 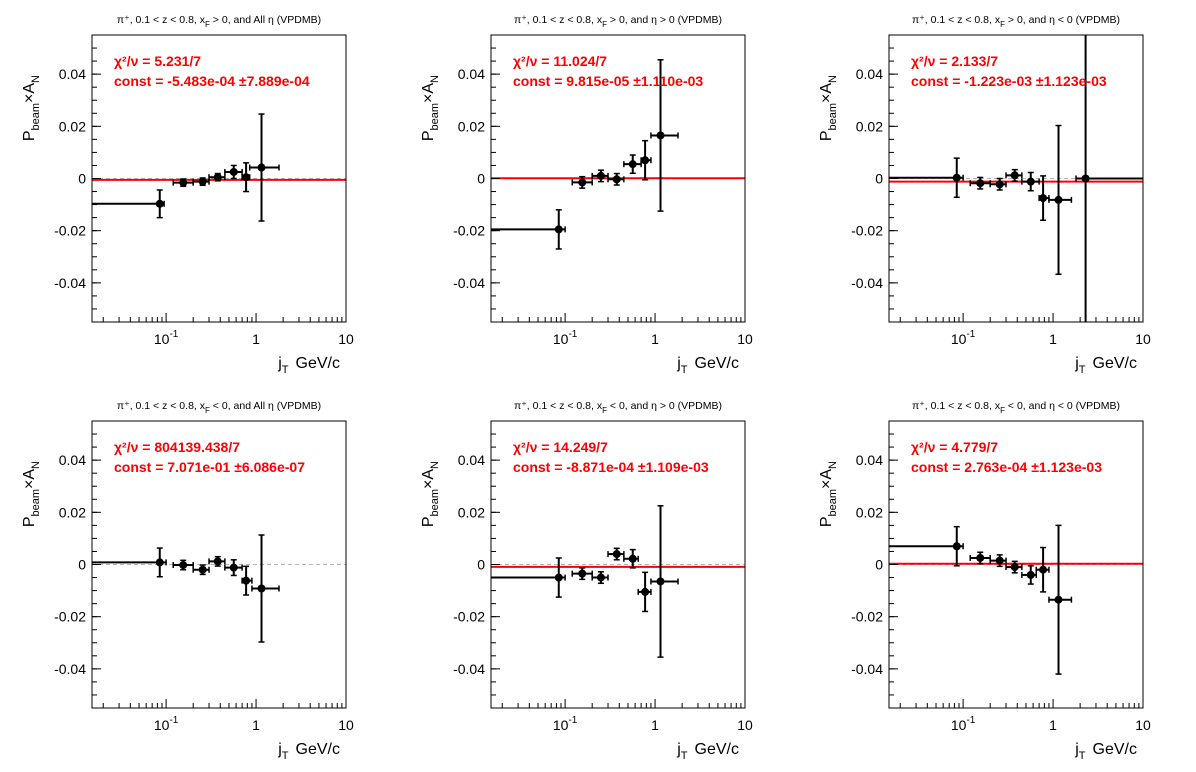 What do you see at coordinates (558, 20) in the screenshot?
I see `title-main: π⁺, 0.1 < z < 0.8, x` at bounding box center [558, 20].